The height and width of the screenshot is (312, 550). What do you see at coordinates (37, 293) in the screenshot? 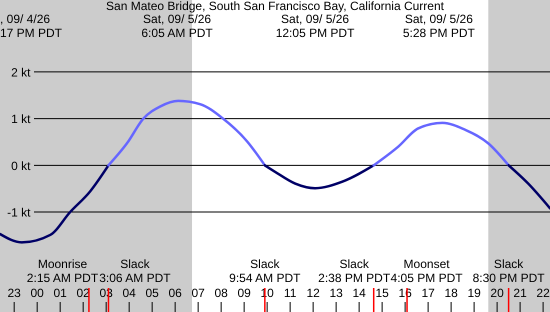
I see `x-tick-label: 00` at bounding box center [37, 293].